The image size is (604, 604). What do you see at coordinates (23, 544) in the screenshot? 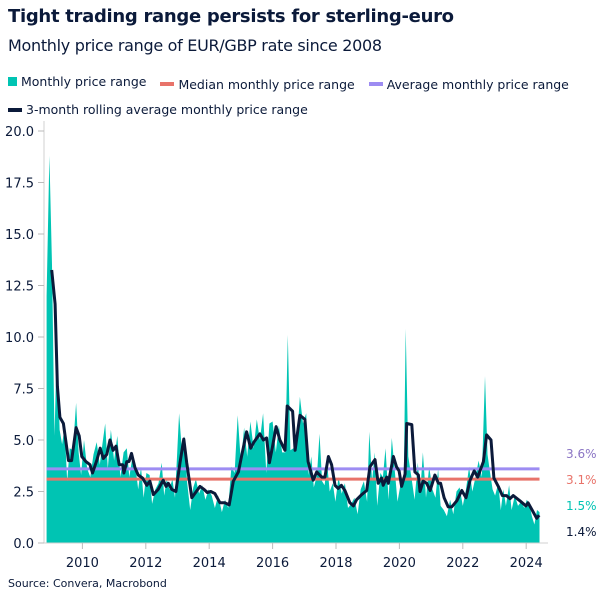
I see `y-tick-label: 0.0` at bounding box center [23, 544].